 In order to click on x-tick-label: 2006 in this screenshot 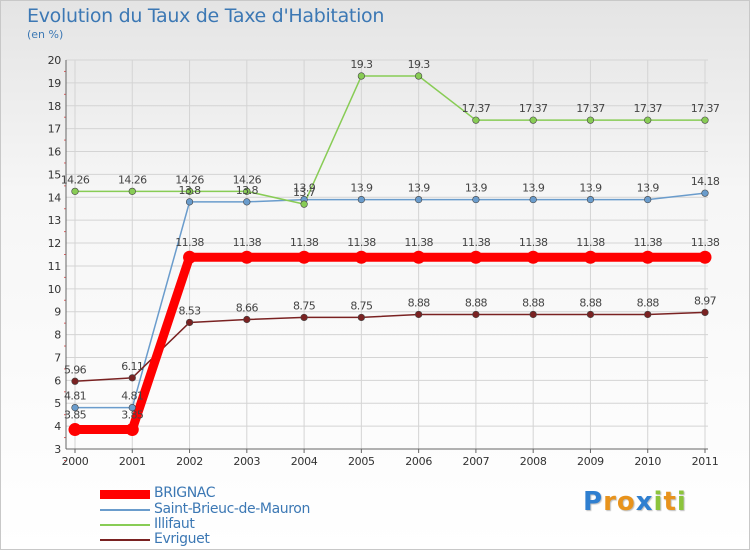, I will do `click(418, 461)`.